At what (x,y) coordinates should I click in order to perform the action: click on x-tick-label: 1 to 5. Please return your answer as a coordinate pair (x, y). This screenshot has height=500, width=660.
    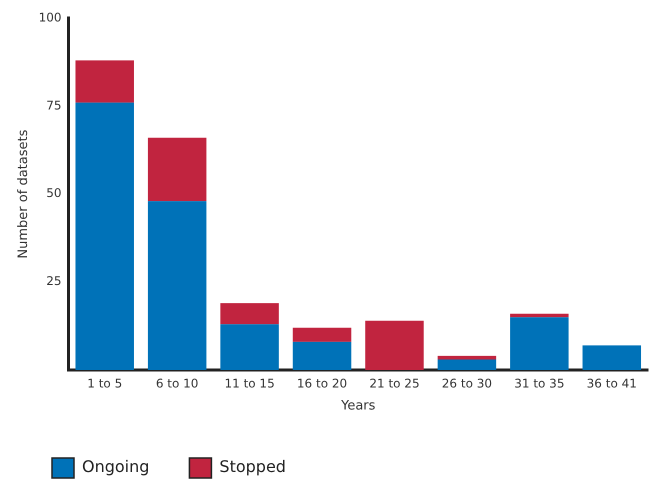
    Looking at the image, I should click on (104, 383).